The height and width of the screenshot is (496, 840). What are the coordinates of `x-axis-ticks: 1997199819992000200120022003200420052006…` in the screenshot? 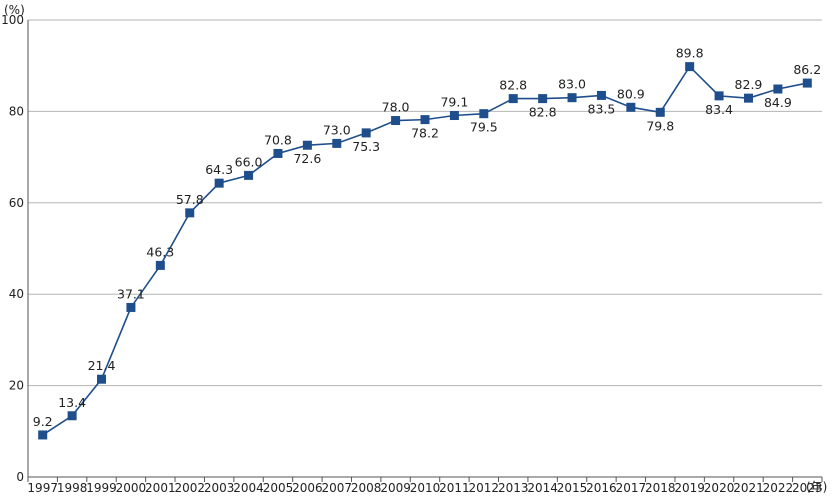 It's located at (425, 486).